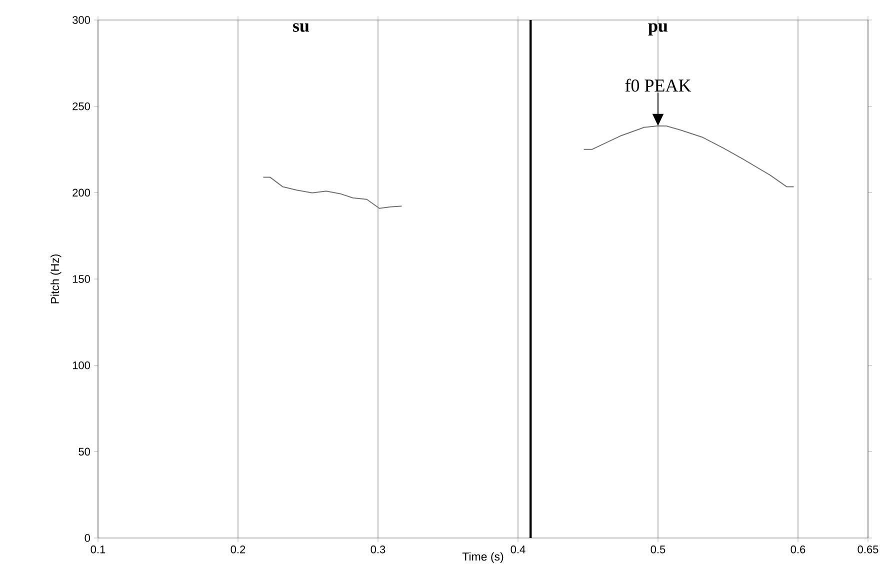 The height and width of the screenshot is (565, 891). Describe the element at coordinates (81, 279) in the screenshot. I see `y-tick-label: 150` at that location.